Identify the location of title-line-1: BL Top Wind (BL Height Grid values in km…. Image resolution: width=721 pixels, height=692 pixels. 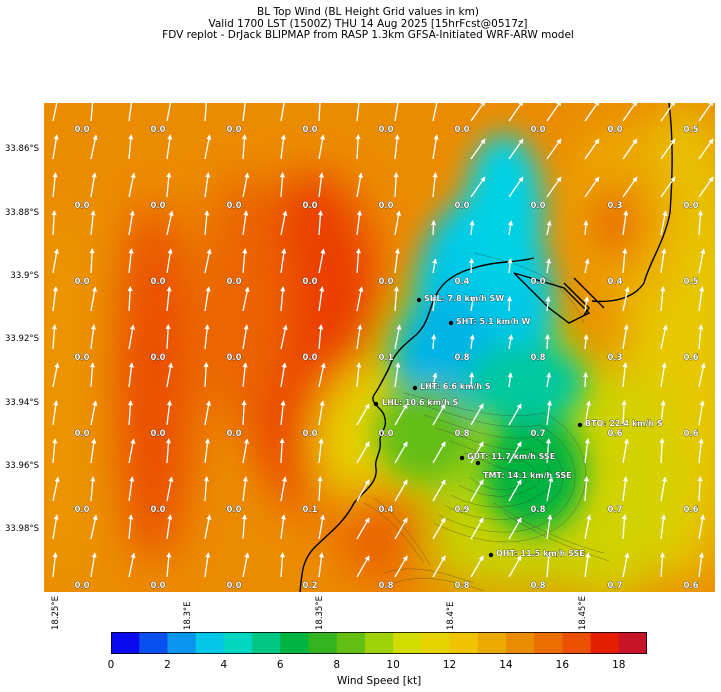
(368, 12).